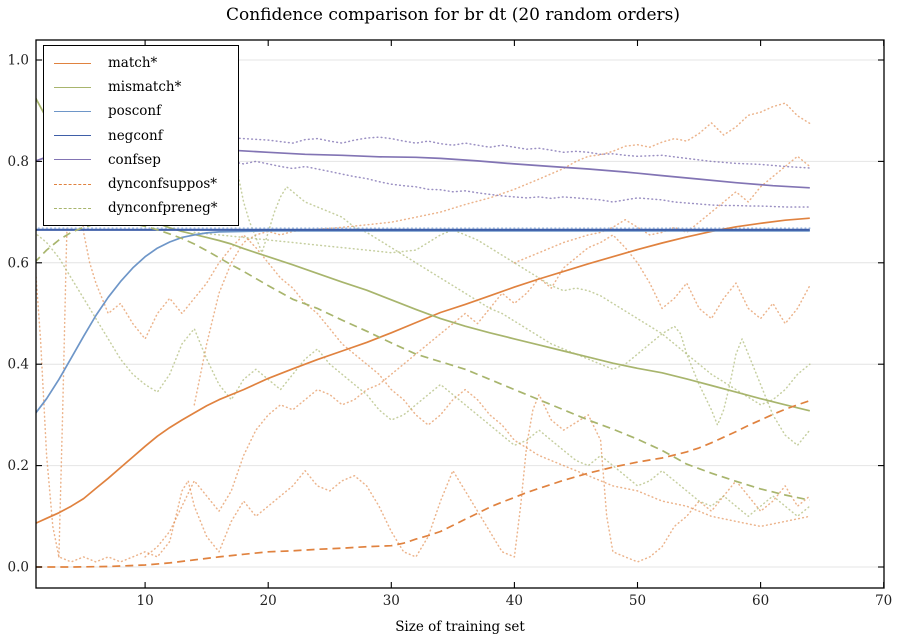  What do you see at coordinates (135, 135) in the screenshot?
I see `legend-label-negconf: negconf` at bounding box center [135, 135].